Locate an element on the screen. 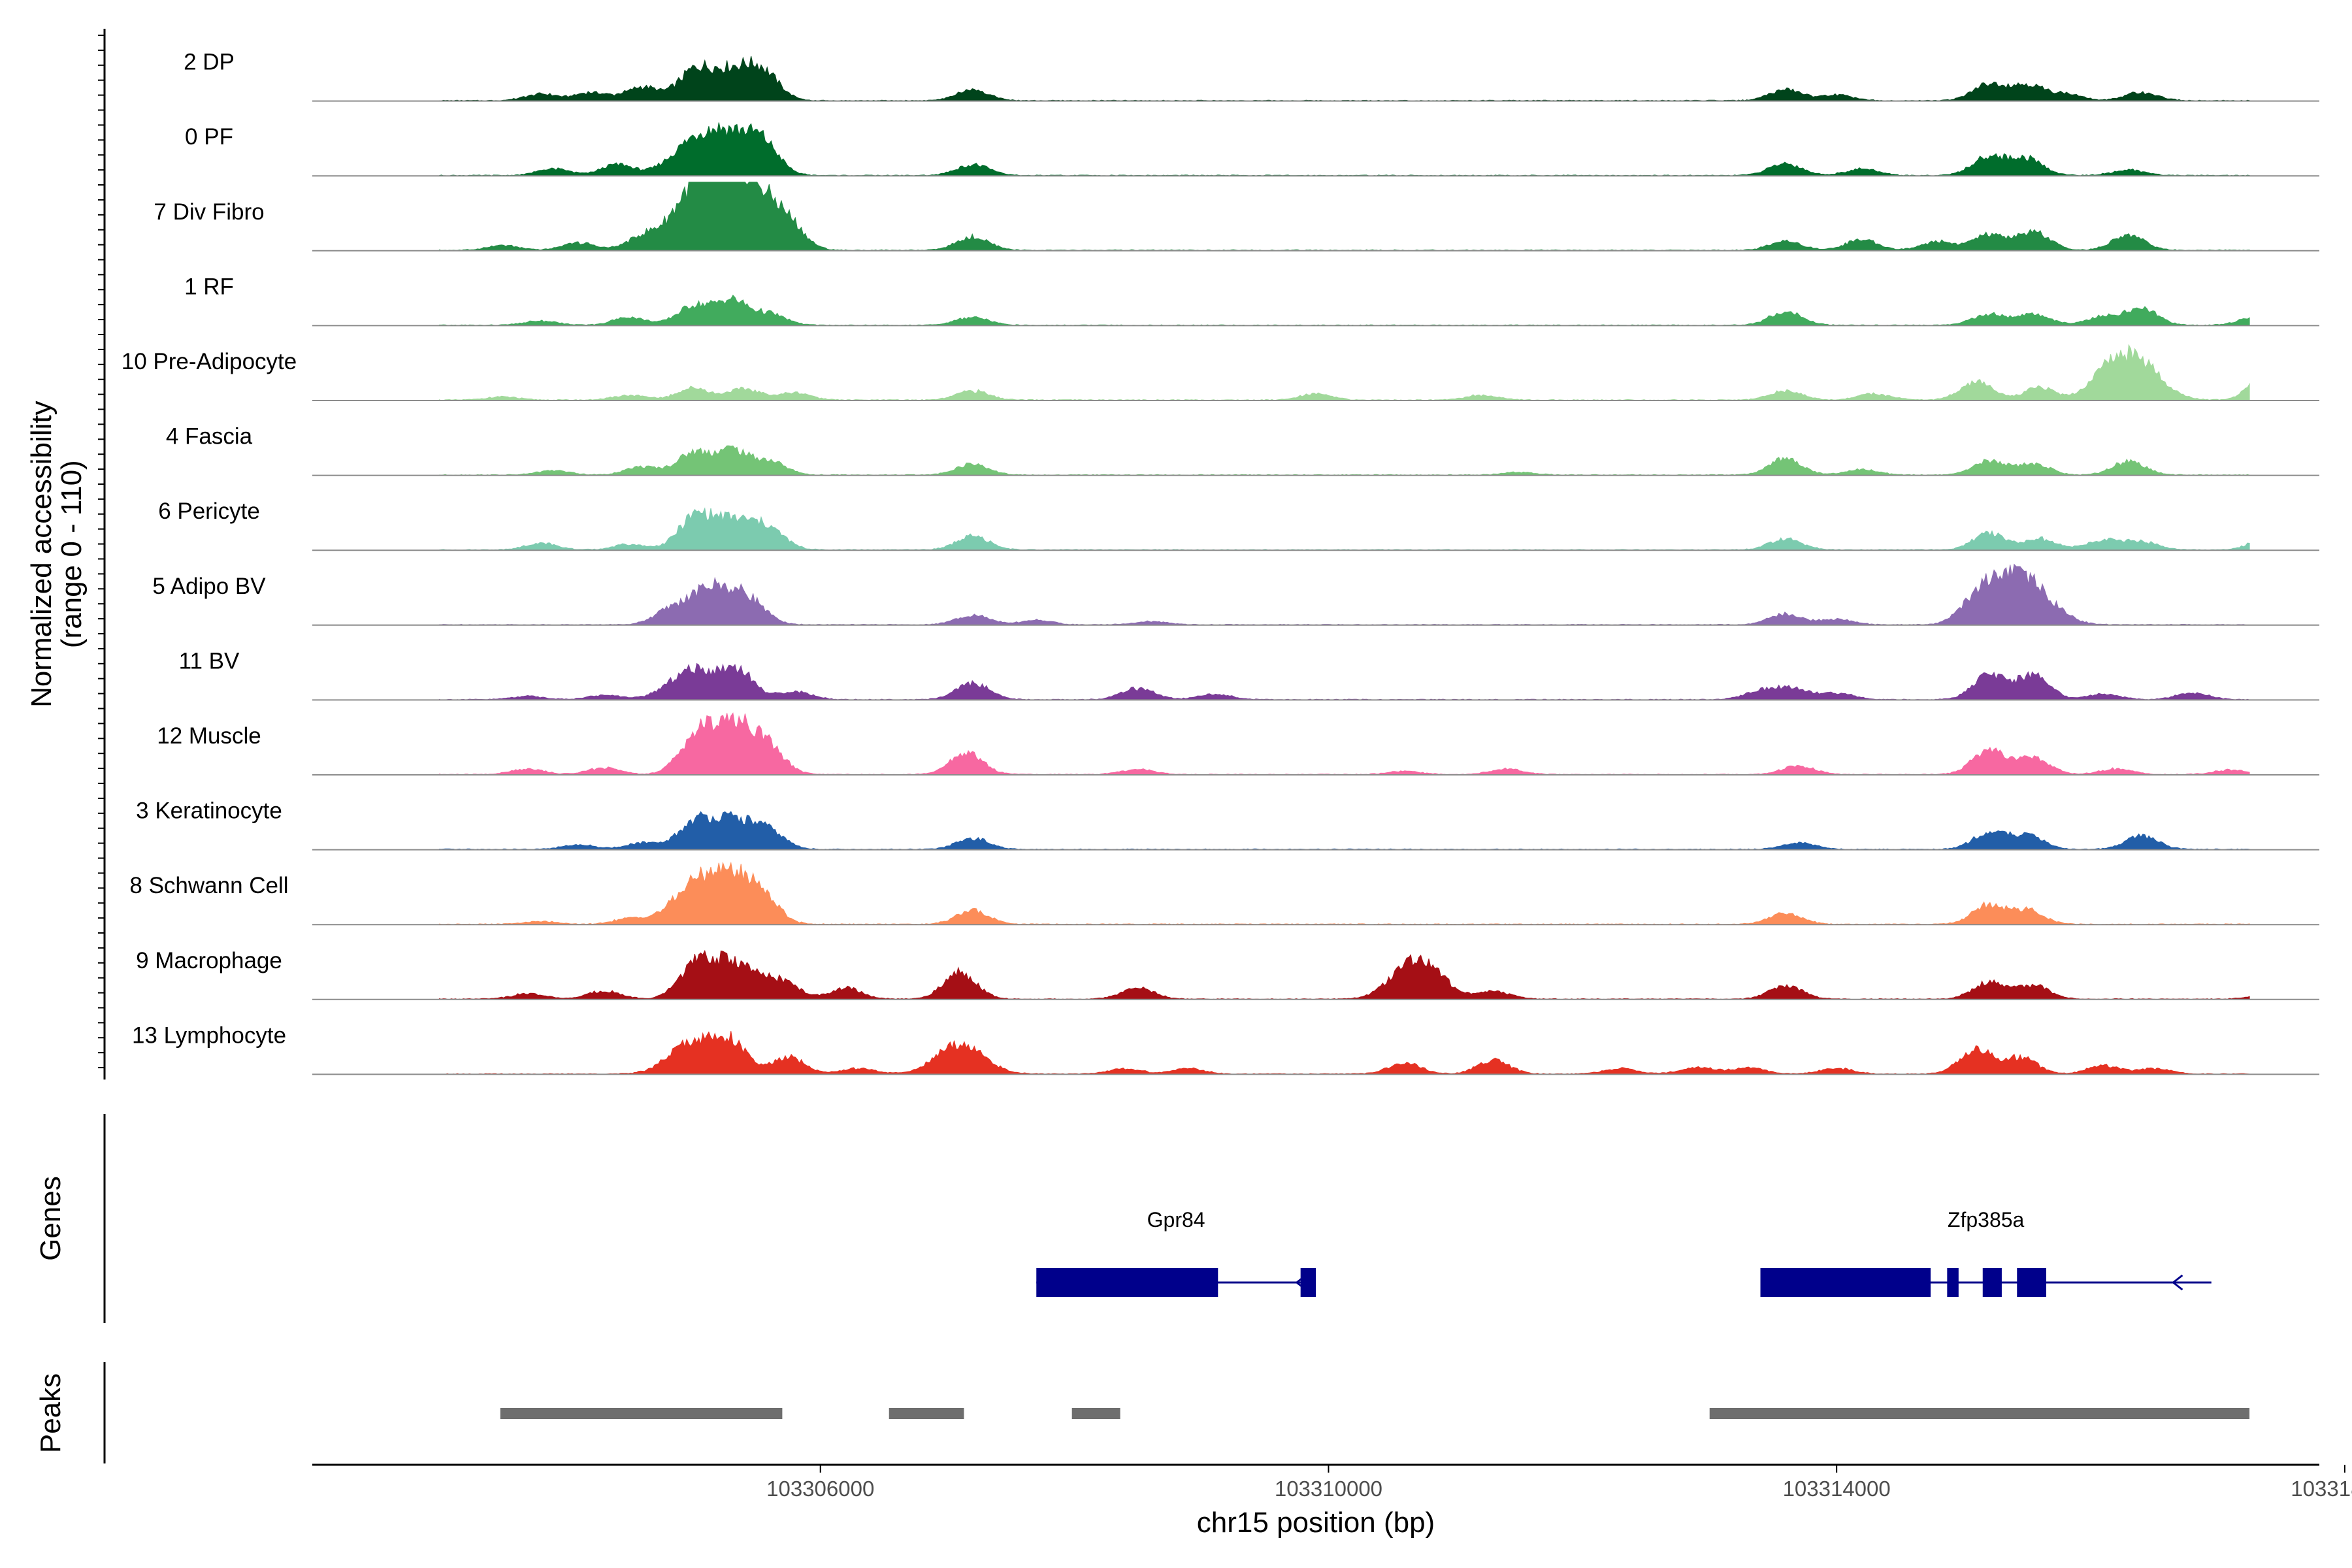  gene-1: Zfp385a is located at coordinates (1986, 1252).